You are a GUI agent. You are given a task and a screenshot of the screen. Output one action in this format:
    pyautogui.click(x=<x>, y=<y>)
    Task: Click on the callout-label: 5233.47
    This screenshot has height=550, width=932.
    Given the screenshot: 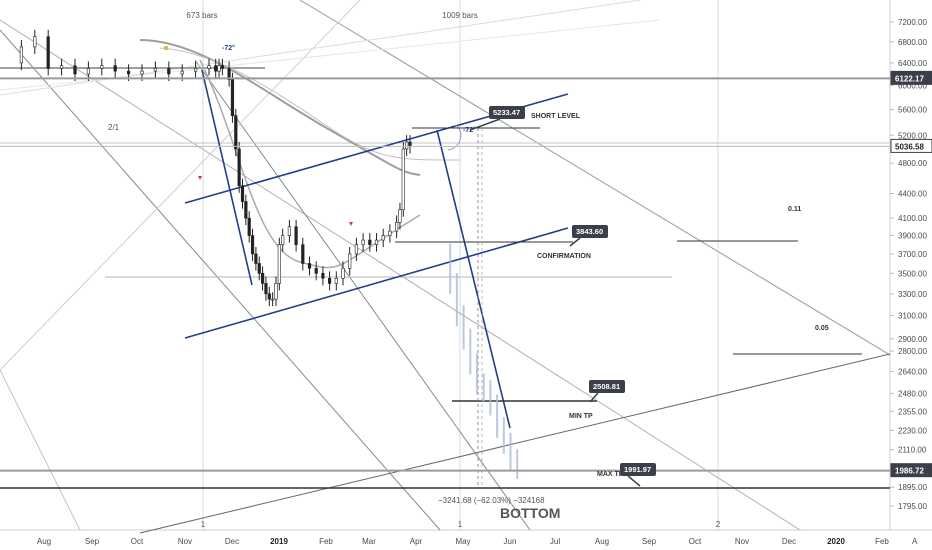 What is the action you would take?
    pyautogui.click(x=506, y=112)
    